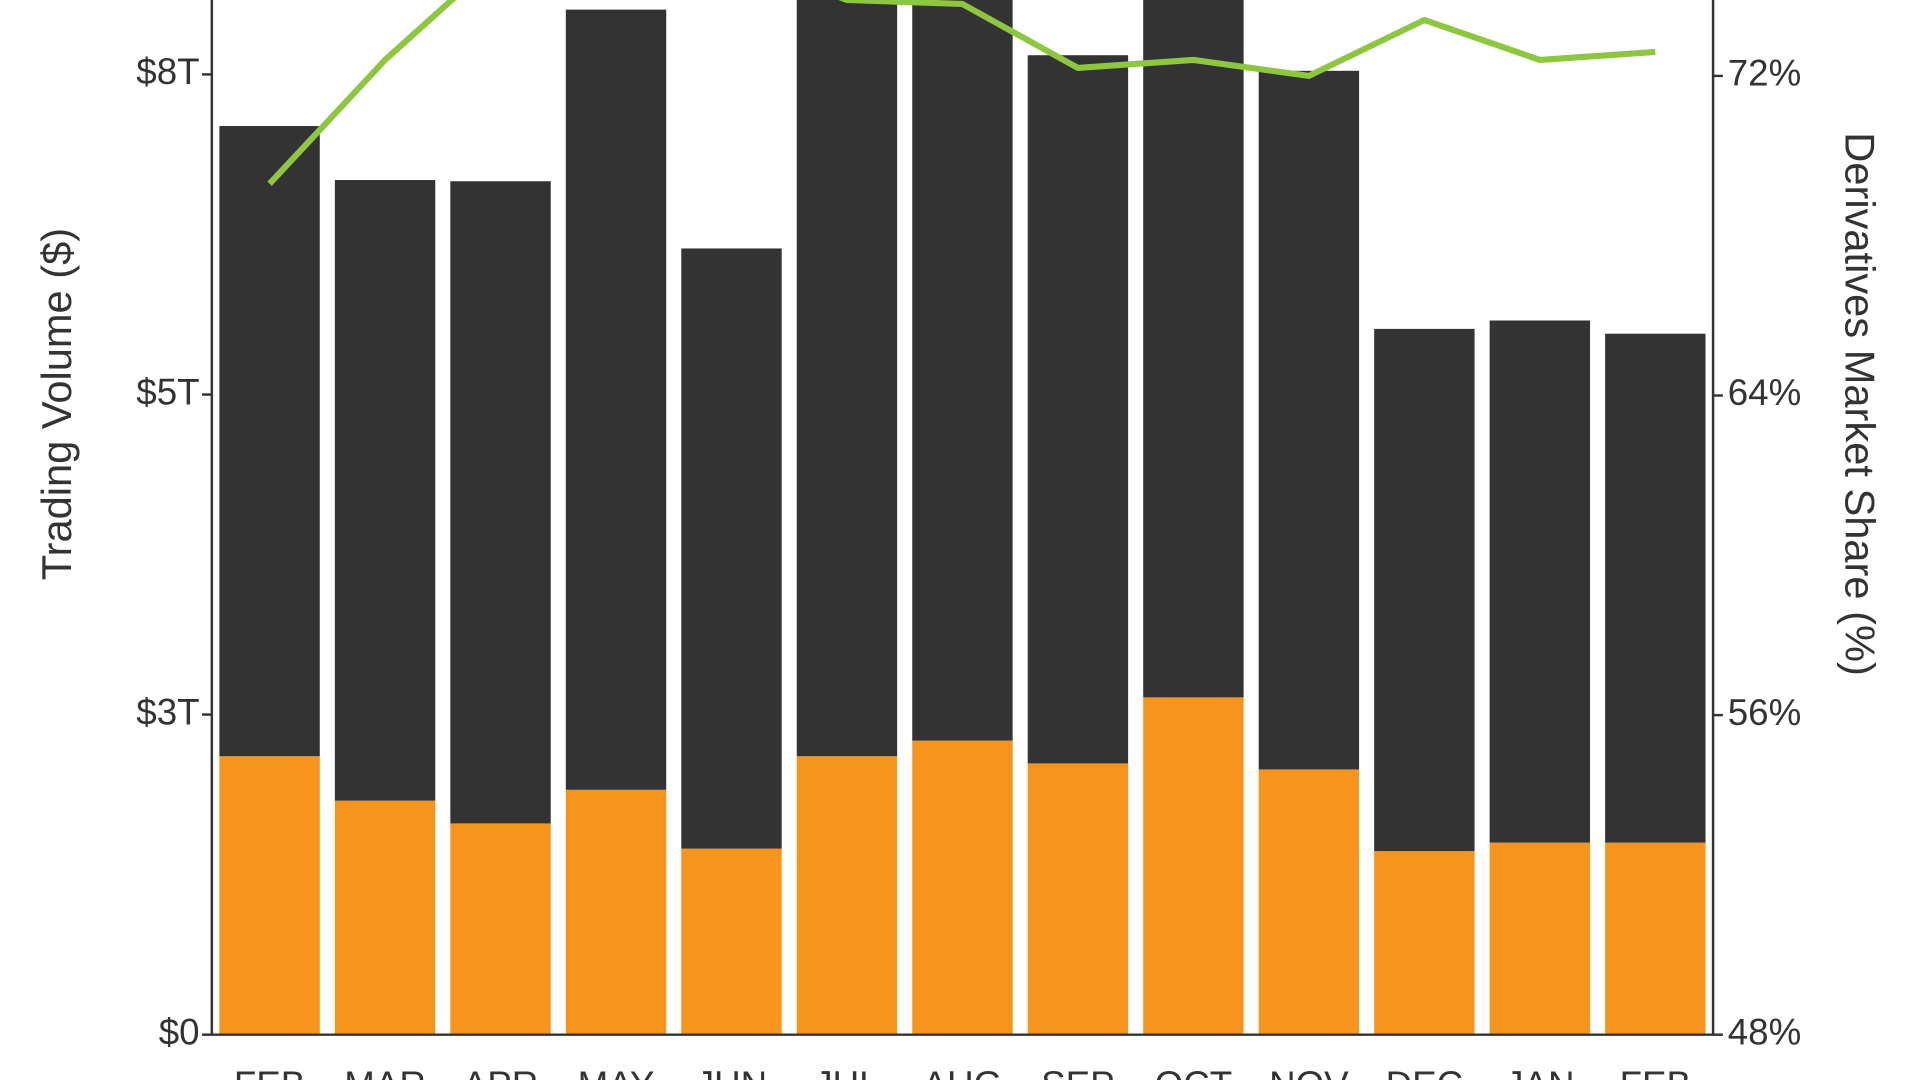 The width and height of the screenshot is (1920, 1080). What do you see at coordinates (385, 1072) in the screenshot?
I see `x-tick-label: MAR` at bounding box center [385, 1072].